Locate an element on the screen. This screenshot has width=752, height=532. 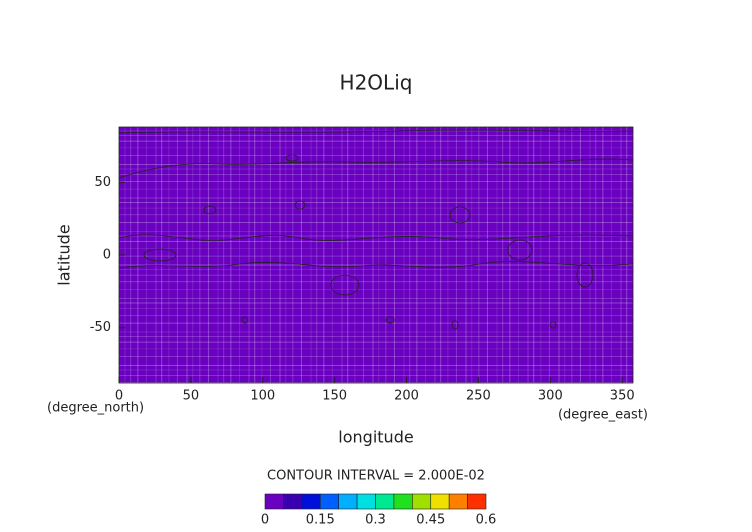
x-tick-label: 0 is located at coordinates (119, 396).